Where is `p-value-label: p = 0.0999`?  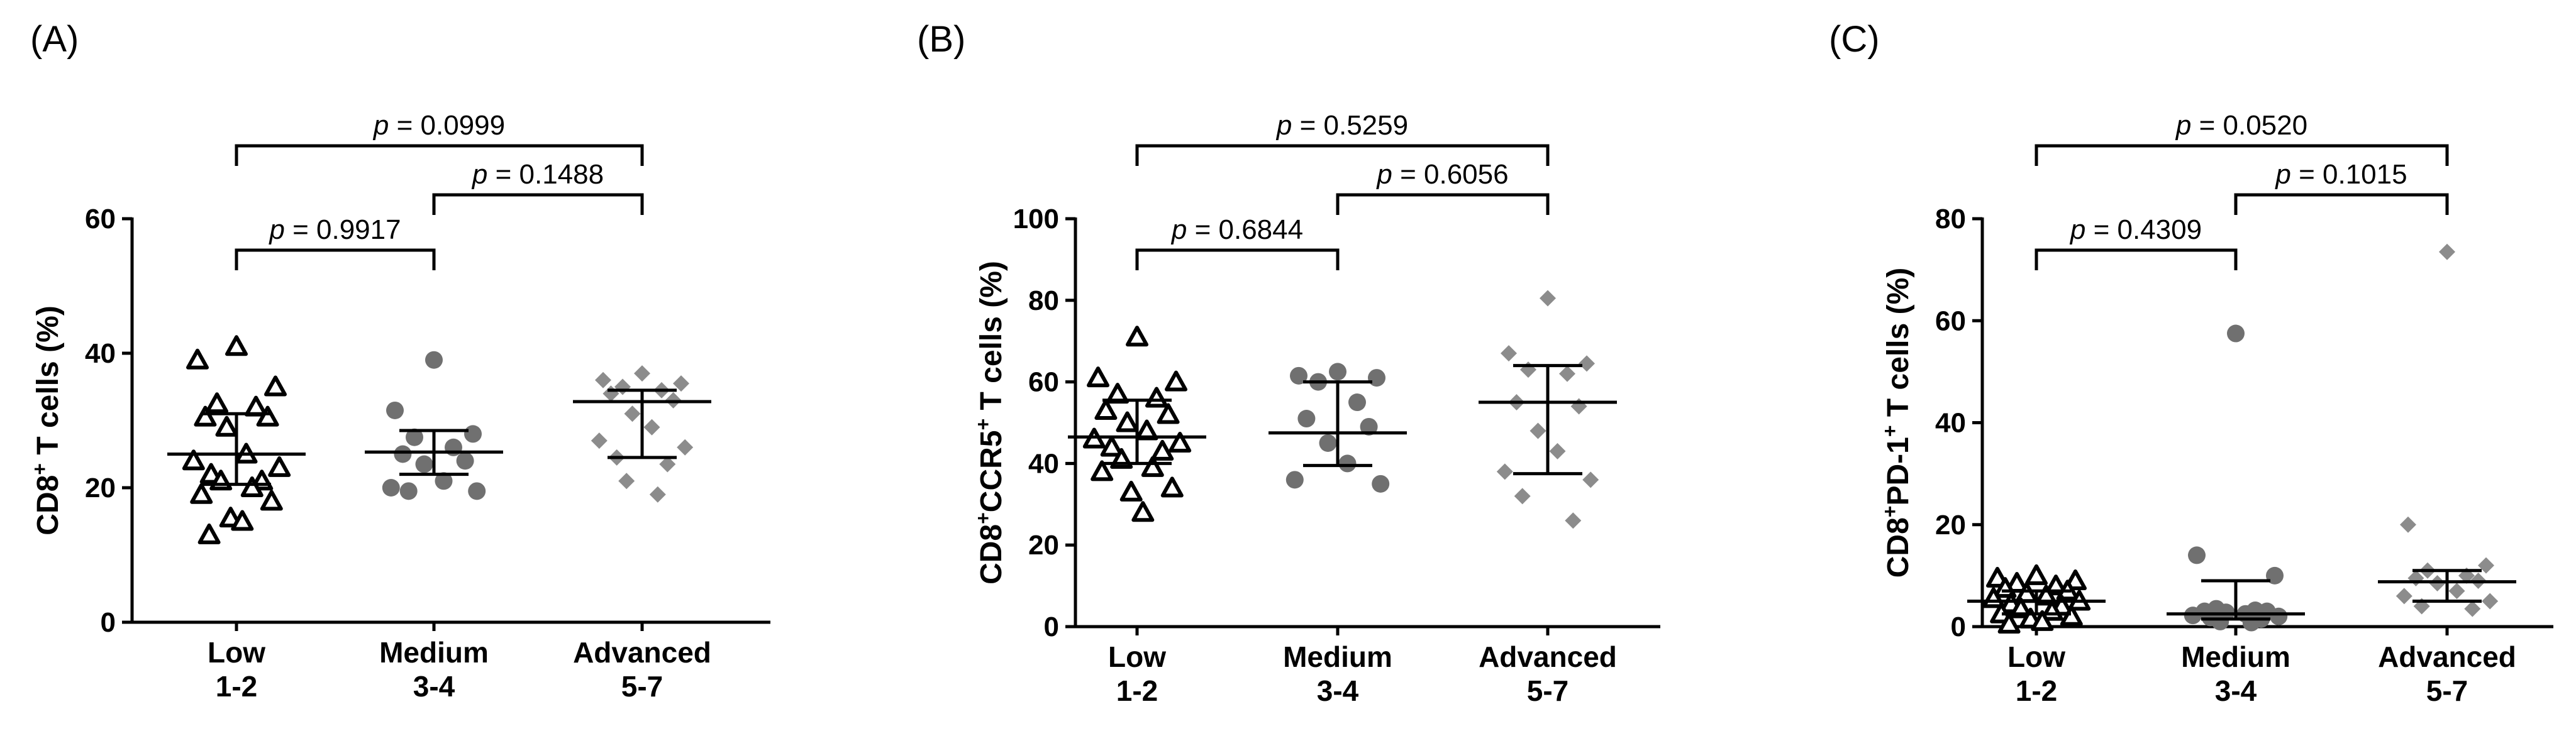
p-value-label: p = 0.0999 is located at coordinates (438, 125).